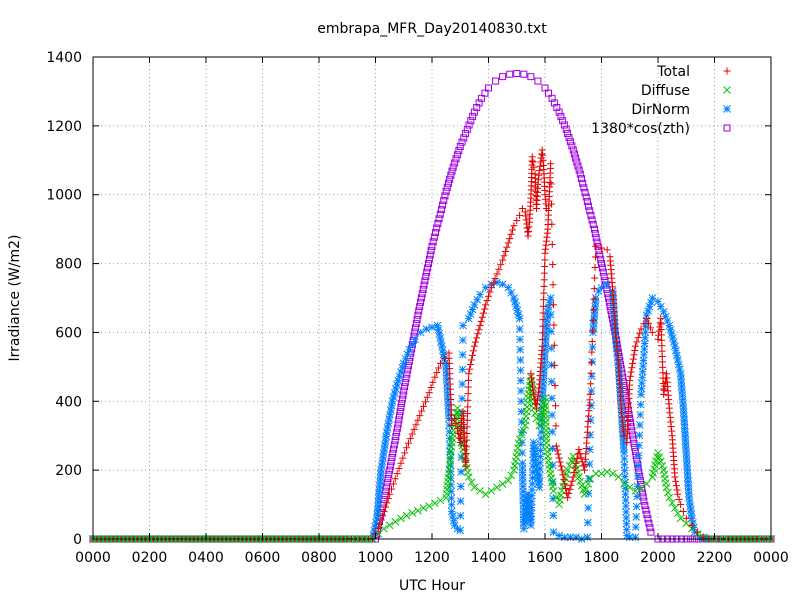 The height and width of the screenshot is (600, 800). Describe the element at coordinates (658, 558) in the screenshot. I see `x-tick-label: 2000` at that location.